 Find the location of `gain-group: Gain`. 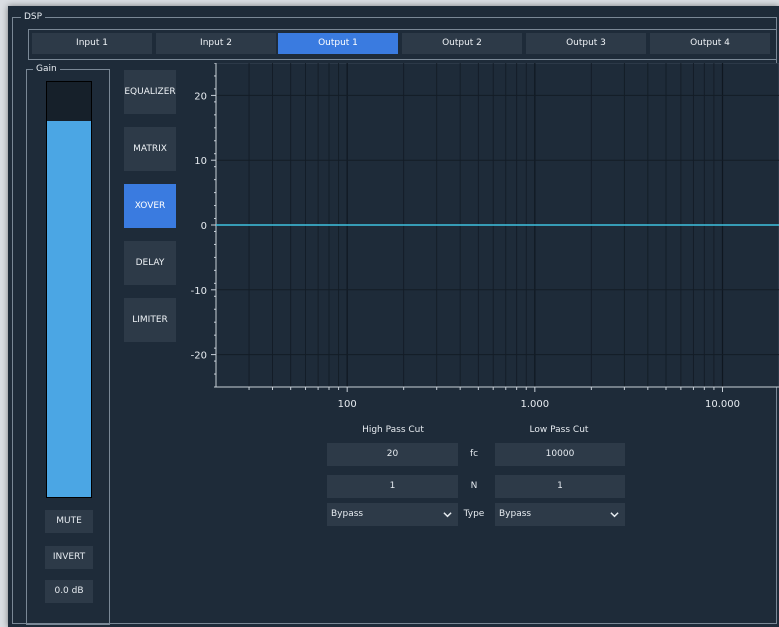

gain-group: Gain is located at coordinates (68, 344).